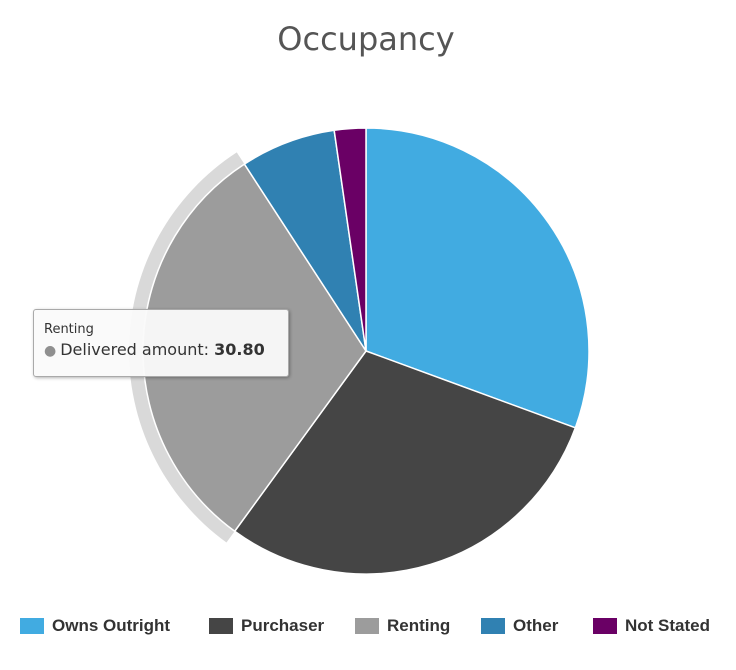 Image resolution: width=736 pixels, height=670 pixels. What do you see at coordinates (477, 278) in the screenshot?
I see `slice-owns-outright` at bounding box center [477, 278].